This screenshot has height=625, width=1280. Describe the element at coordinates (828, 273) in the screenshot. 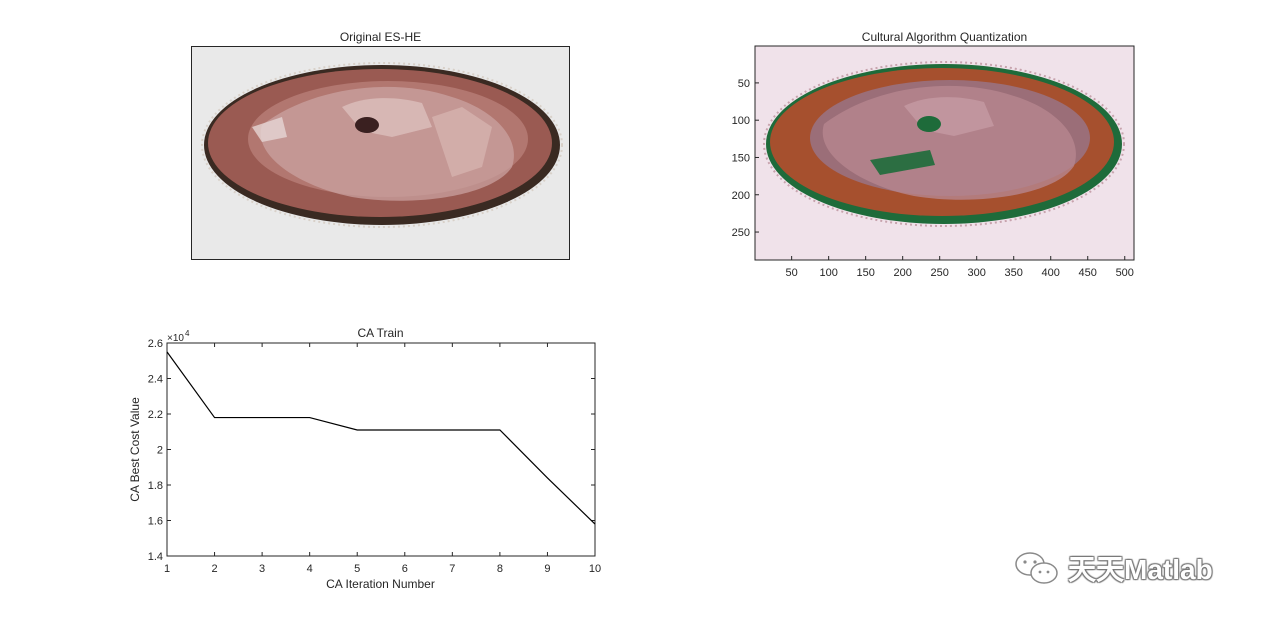

I see `x-tick-label: 100` at that location.